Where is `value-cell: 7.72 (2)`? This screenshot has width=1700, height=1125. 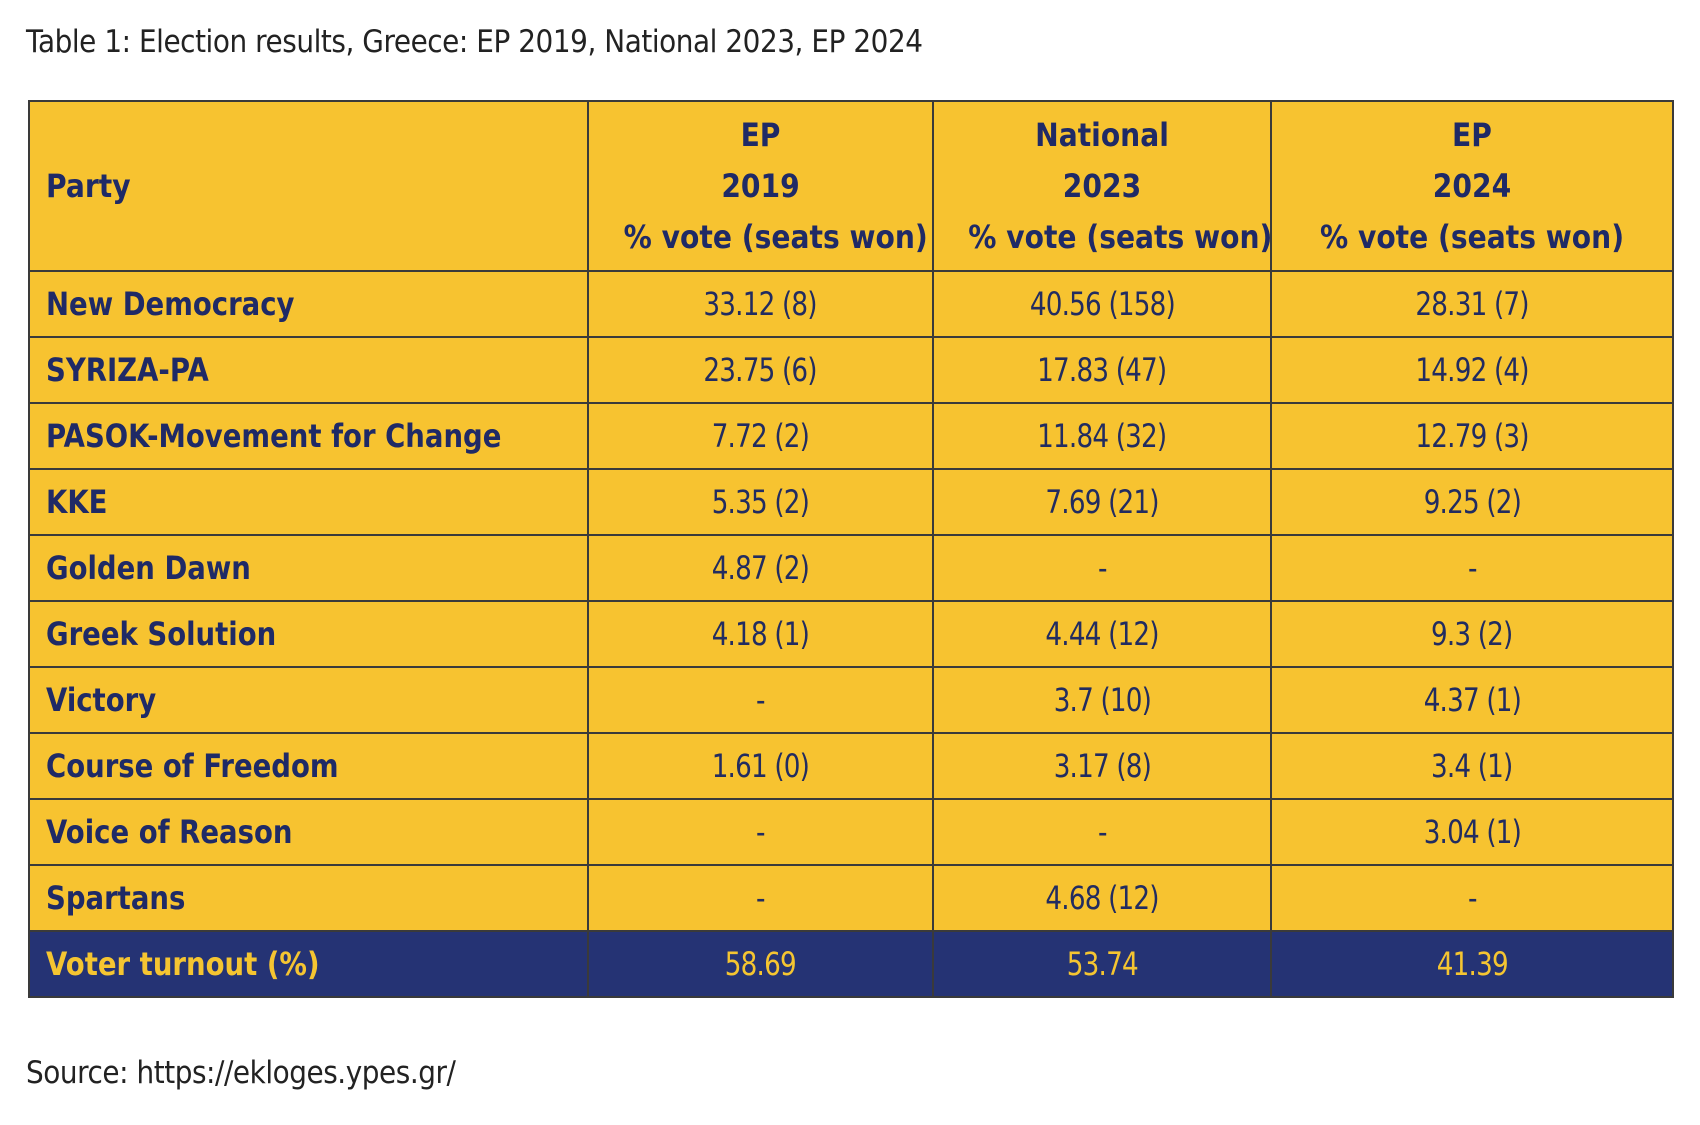 value-cell: 7.72 (2) is located at coordinates (760, 436).